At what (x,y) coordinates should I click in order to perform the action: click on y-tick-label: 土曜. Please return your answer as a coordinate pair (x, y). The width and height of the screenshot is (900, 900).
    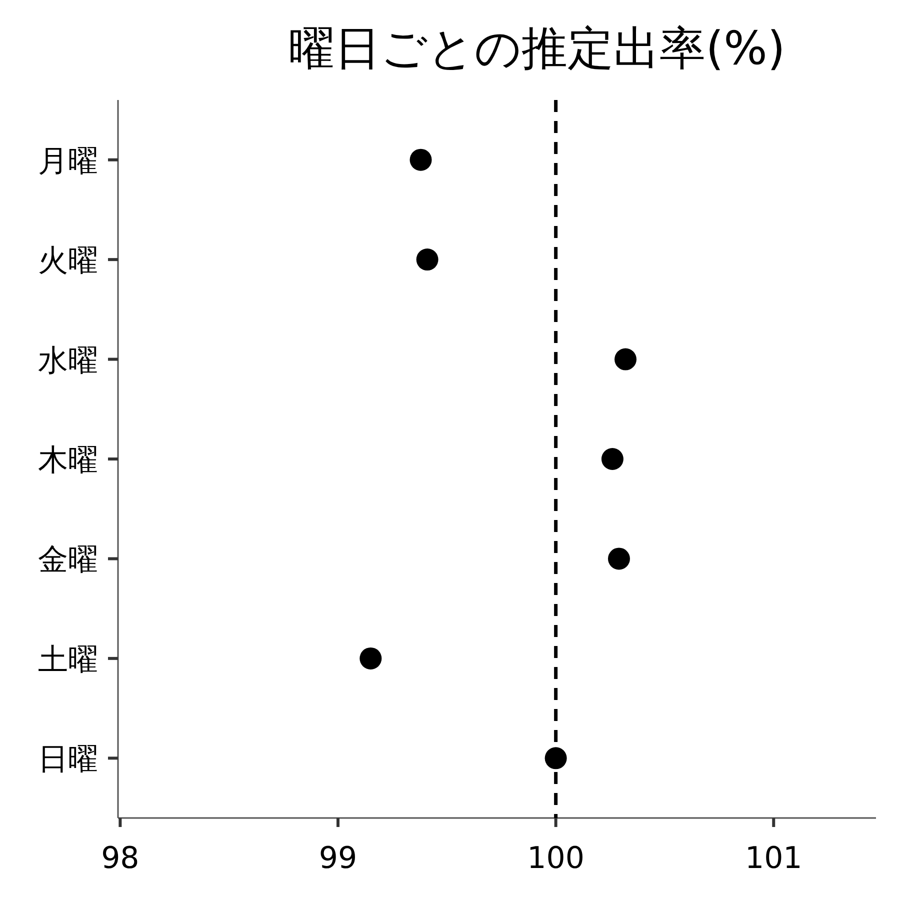
    Looking at the image, I should click on (68, 660).